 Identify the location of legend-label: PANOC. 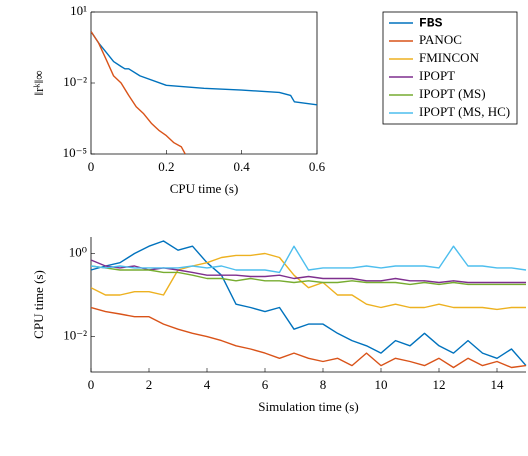
(440, 39).